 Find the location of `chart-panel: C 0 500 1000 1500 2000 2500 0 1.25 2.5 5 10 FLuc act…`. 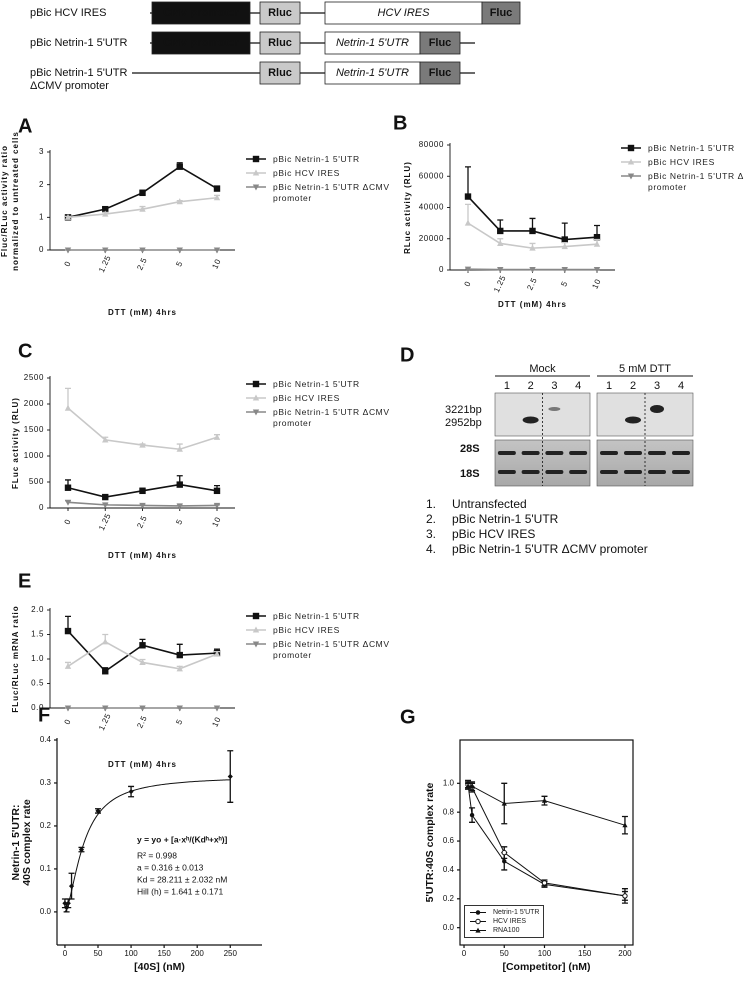

chart-panel: C 0 500 1000 1500 2000 2500 0 1.25 2.5 5 10 FLuc act… is located at coordinates (123, 450).